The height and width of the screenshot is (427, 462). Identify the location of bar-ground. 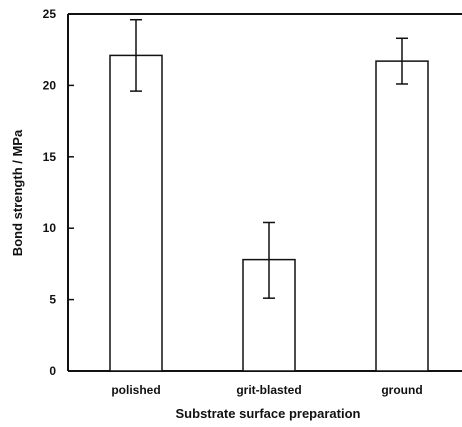
(402, 216).